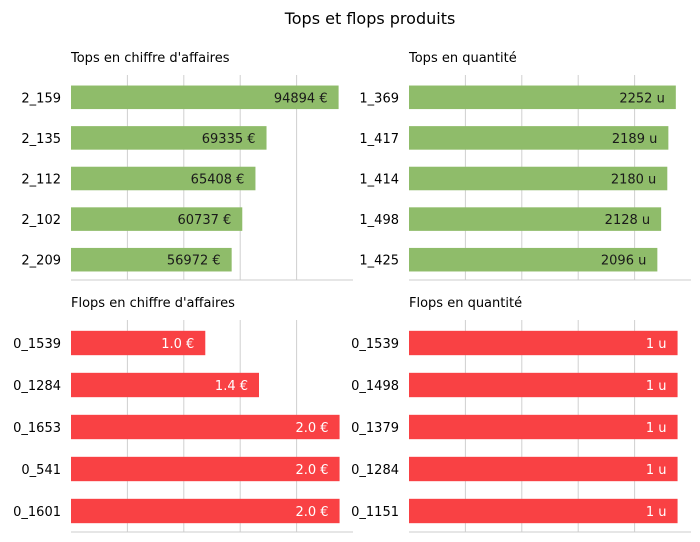 The width and height of the screenshot is (700, 542). I want to click on bar-value-label: 65408 €, so click(218, 180).